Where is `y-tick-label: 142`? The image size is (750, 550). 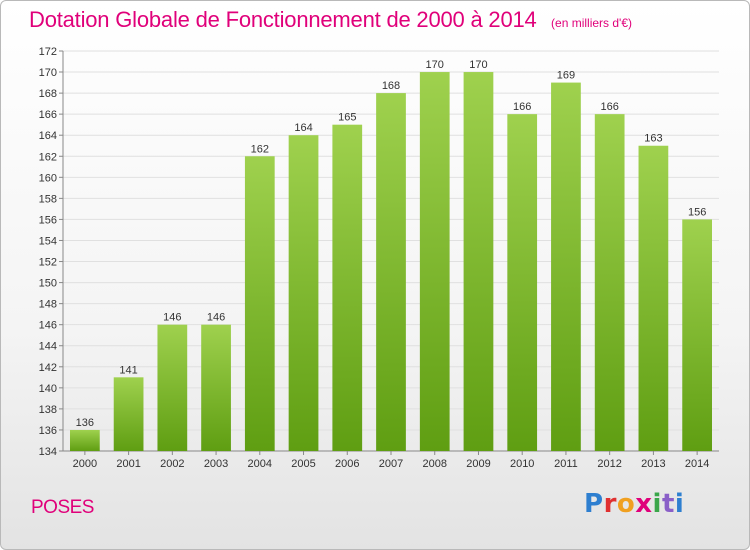
y-tick-label: 142 is located at coordinates (48, 368).